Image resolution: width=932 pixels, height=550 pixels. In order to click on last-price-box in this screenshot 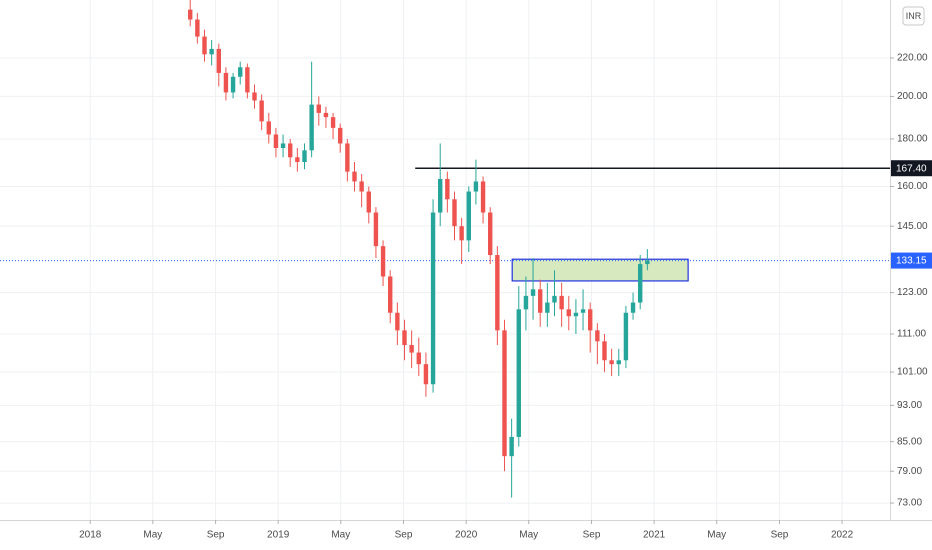, I will do `click(911, 260)`.